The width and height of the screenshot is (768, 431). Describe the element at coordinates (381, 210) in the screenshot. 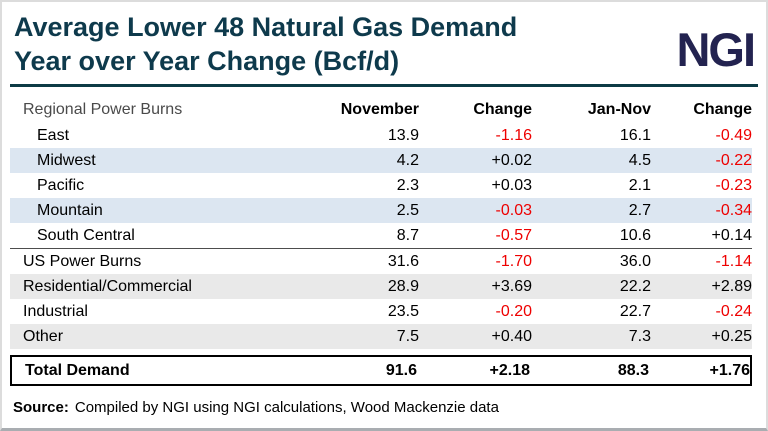

I see `table-row: Mountain 2.5 -0.03 2.7 -0.34` at that location.